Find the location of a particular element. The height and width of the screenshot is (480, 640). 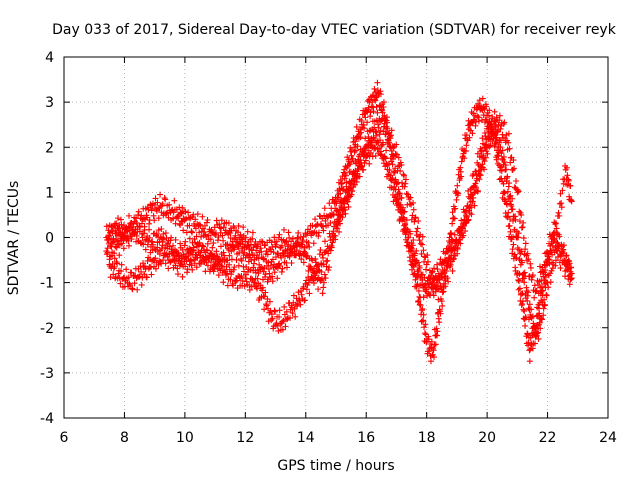

x-tick-label: 14 is located at coordinates (306, 438).